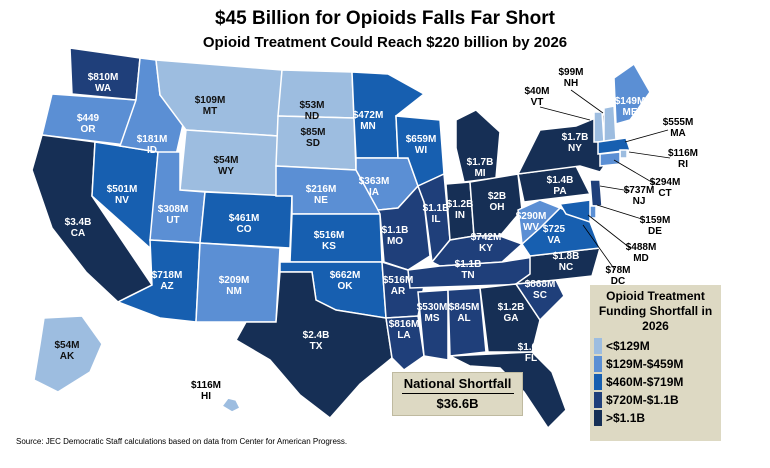 The height and width of the screenshot is (468, 770). I want to click on state-nj, so click(596, 193).